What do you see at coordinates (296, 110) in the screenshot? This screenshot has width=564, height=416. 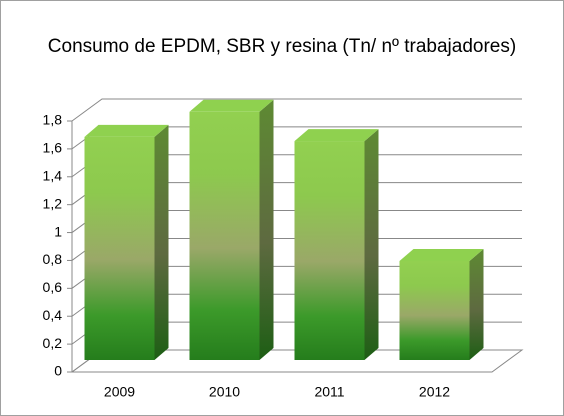 I see `grid-line` at bounding box center [296, 110].